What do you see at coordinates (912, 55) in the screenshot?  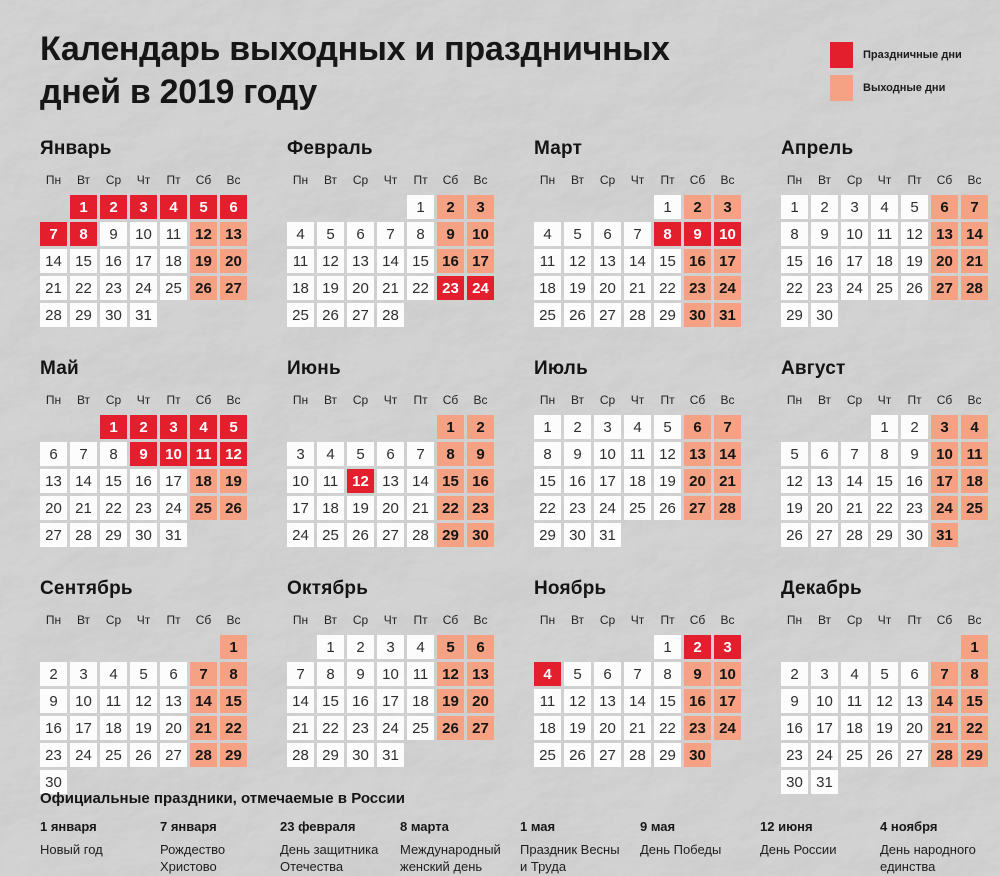 I see `legend-label: Праздничные дни` at bounding box center [912, 55].